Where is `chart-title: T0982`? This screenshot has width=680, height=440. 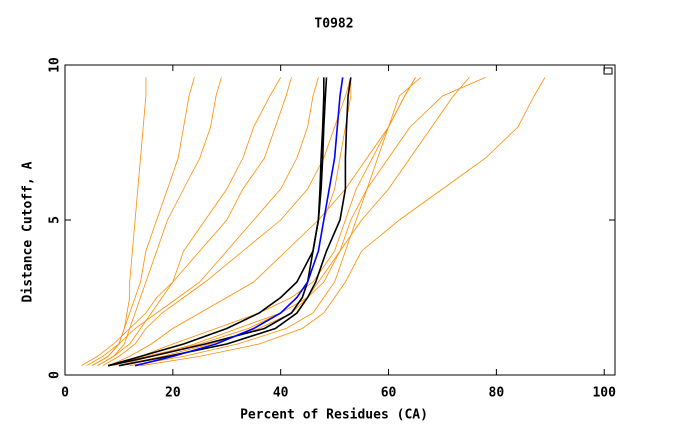 chart-title: T0982 is located at coordinates (333, 24).